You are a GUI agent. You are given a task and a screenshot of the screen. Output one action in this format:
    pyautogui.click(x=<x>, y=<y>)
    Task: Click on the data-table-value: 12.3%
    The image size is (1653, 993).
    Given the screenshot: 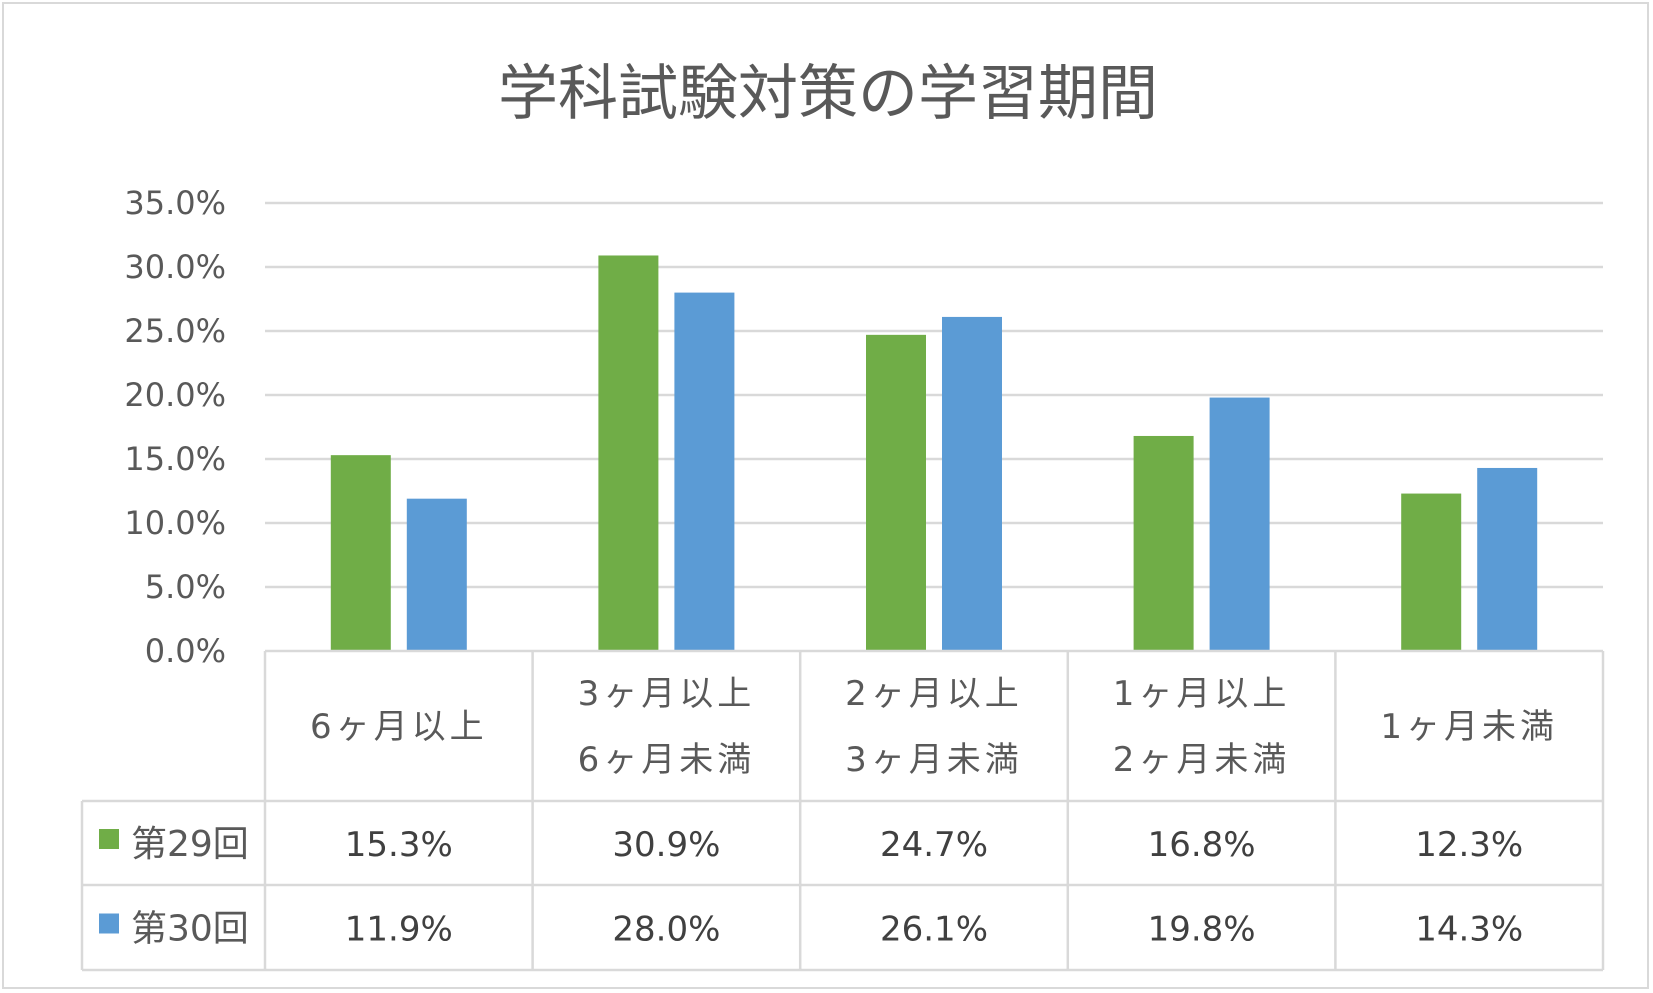 What is the action you would take?
    pyautogui.click(x=1469, y=845)
    